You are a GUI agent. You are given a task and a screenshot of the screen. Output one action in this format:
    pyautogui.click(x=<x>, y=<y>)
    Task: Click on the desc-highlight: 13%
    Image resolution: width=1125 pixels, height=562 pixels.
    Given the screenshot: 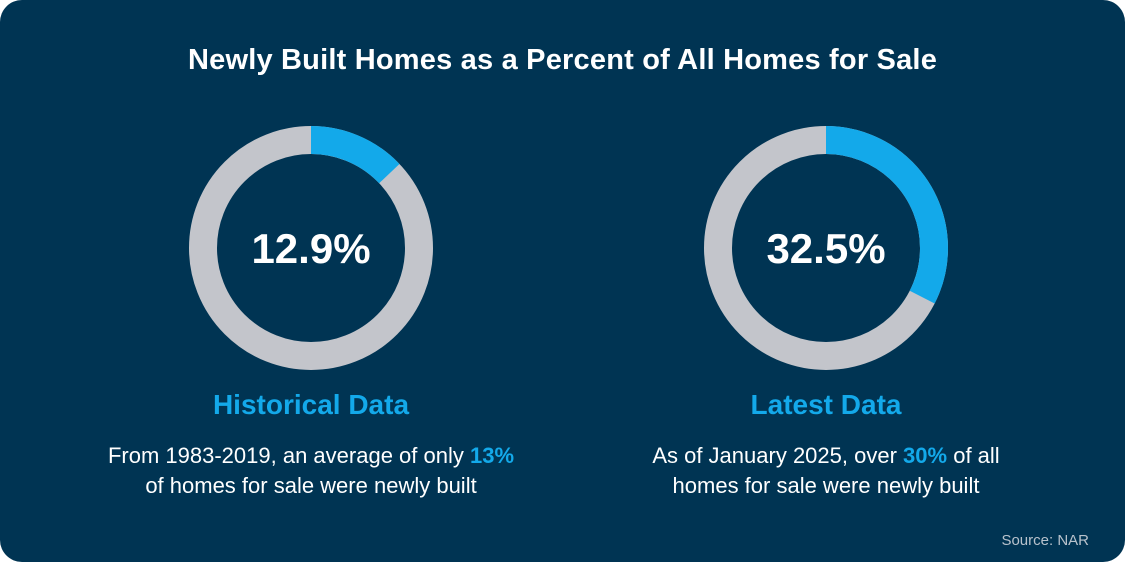 What is the action you would take?
    pyautogui.click(x=492, y=455)
    